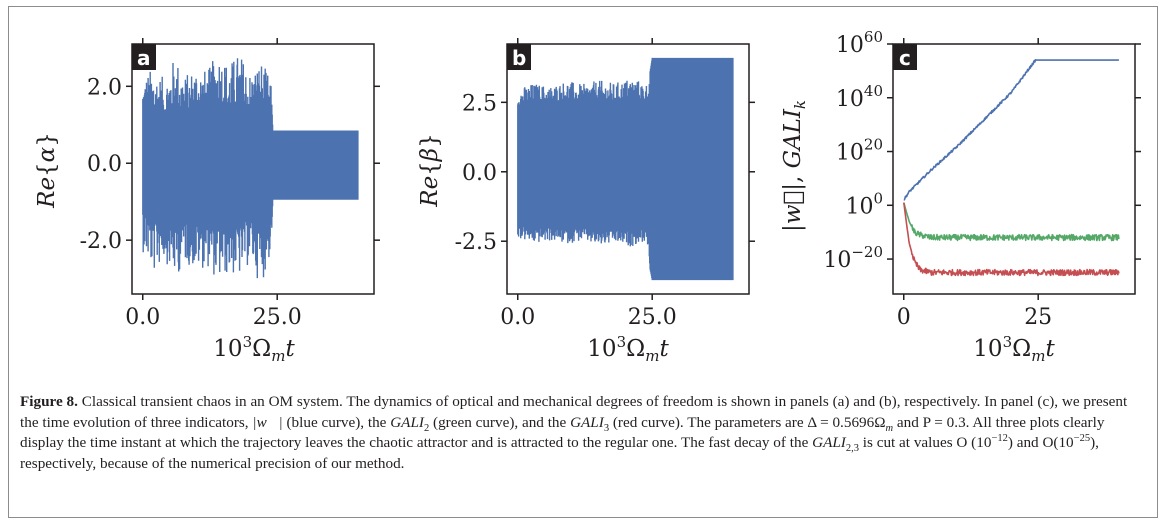  I want to click on y-tick-label: 1060, so click(859, 43).